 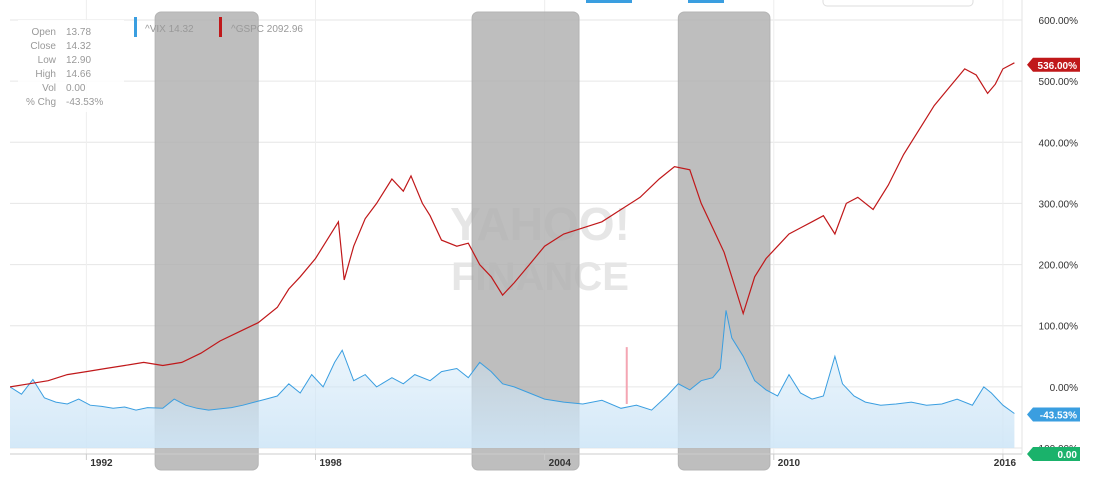 I want to click on volume-badge-label: 0.00, so click(x=1068, y=455).